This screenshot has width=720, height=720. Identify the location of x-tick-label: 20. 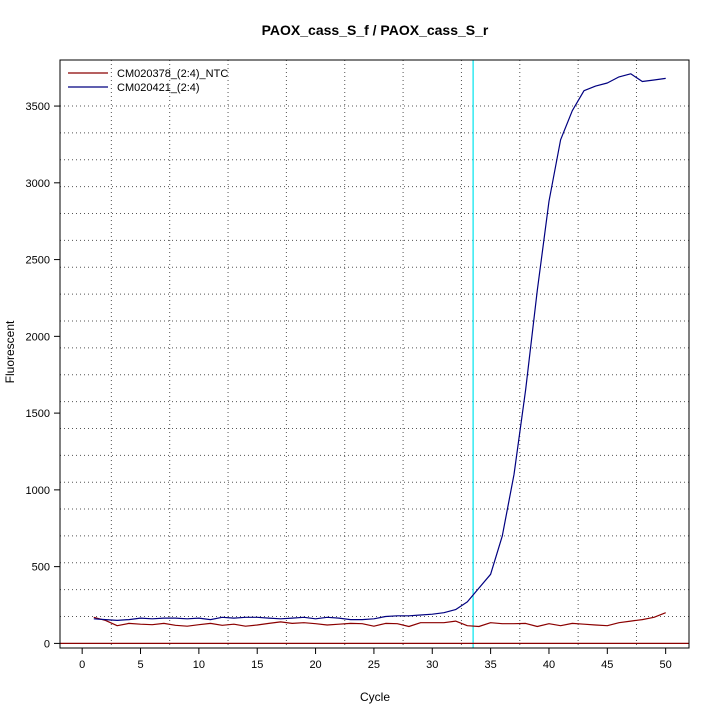
(315, 665).